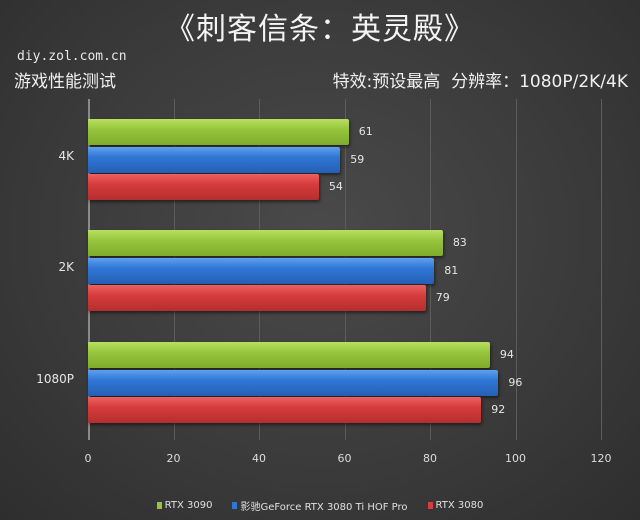  Describe the element at coordinates (365, 131) in the screenshot. I see `value-label: 61` at that location.